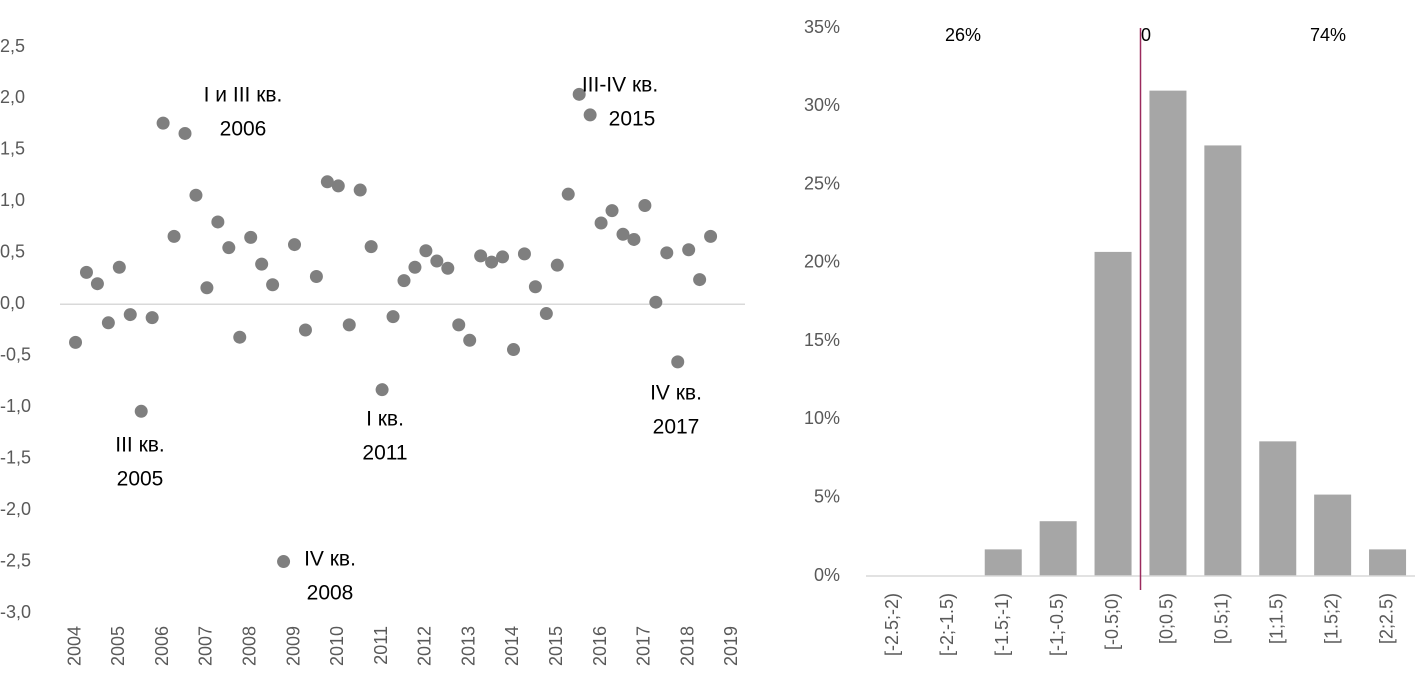 Image resolution: width=1416 pixels, height=675 pixels. I want to click on y-tick-label: -1,5, so click(15, 457).